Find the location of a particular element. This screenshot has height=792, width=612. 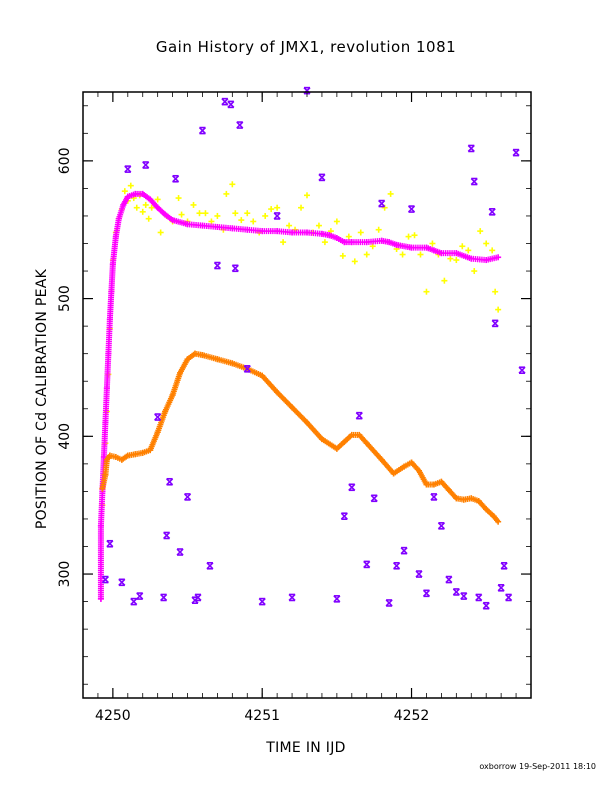

y-tick-label: 400 is located at coordinates (65, 436).